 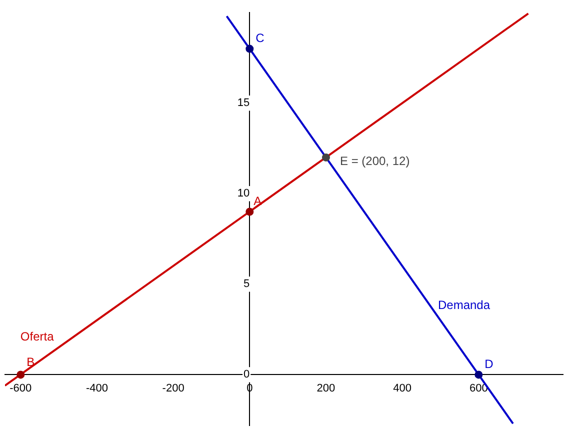 I want to click on annotation: E = (200, 12), so click(x=375, y=161).